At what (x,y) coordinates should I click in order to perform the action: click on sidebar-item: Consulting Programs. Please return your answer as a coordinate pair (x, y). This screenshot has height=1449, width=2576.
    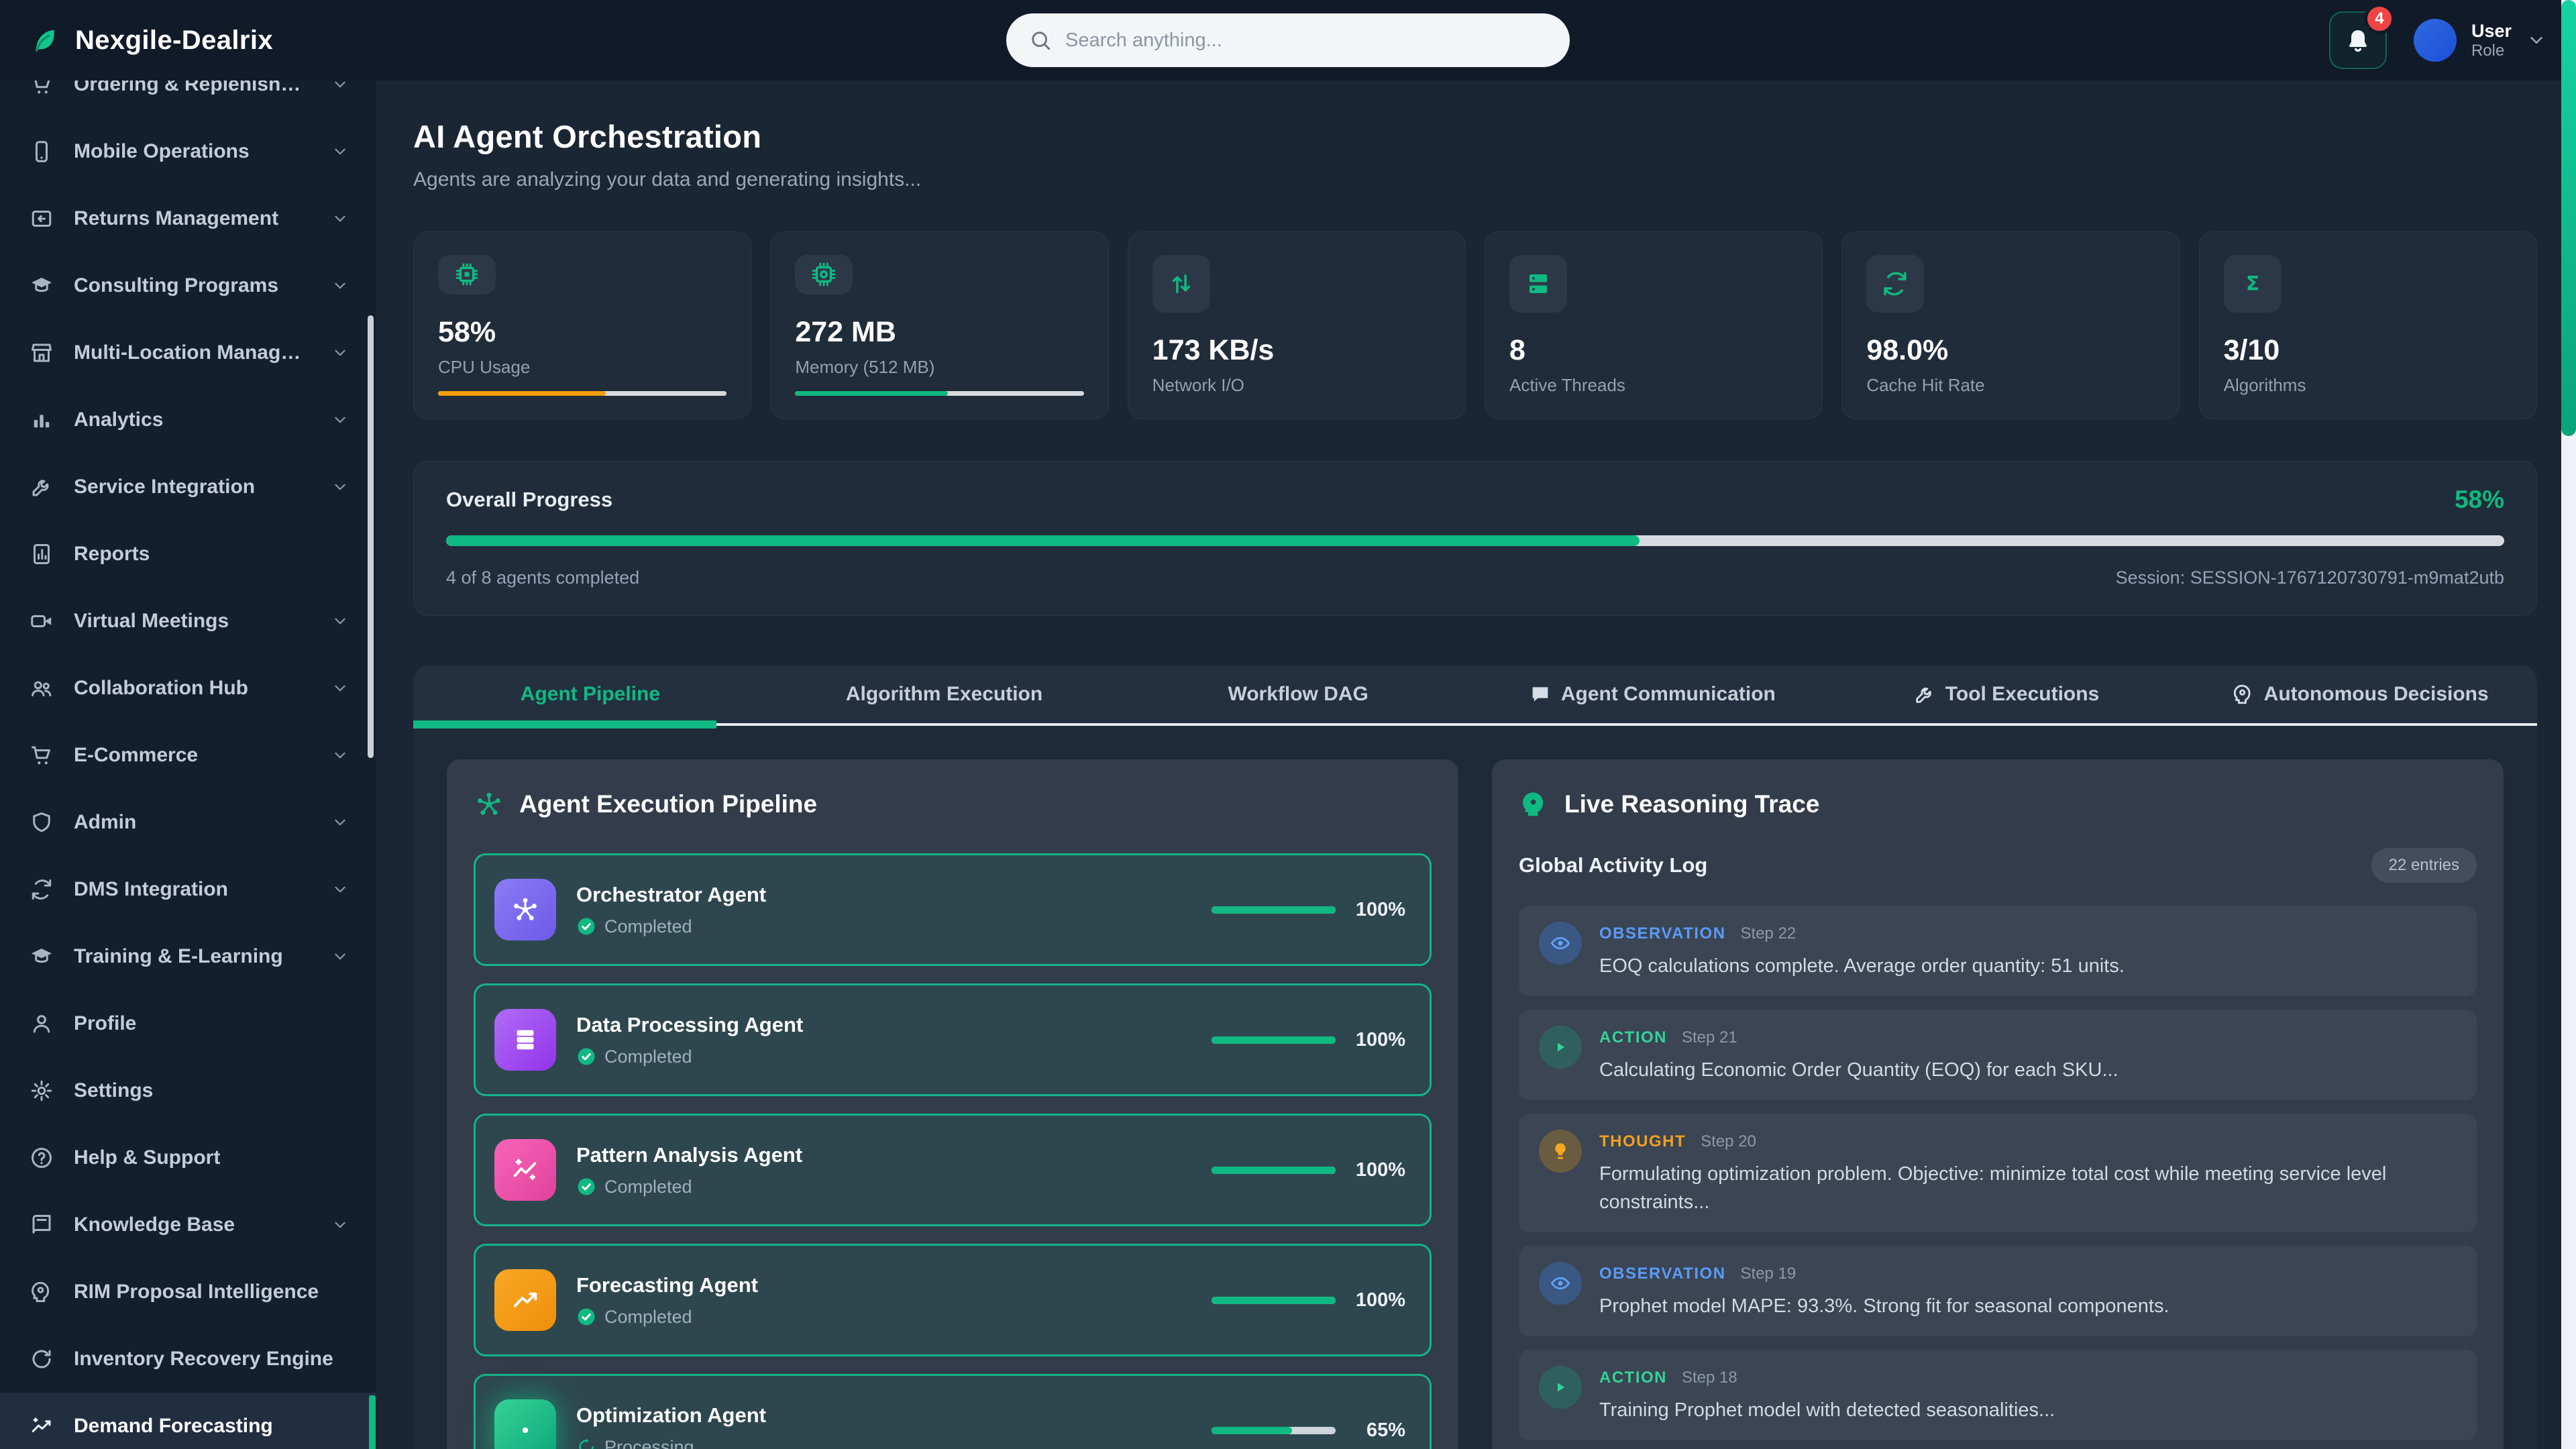
    Looking at the image, I should click on (188, 285).